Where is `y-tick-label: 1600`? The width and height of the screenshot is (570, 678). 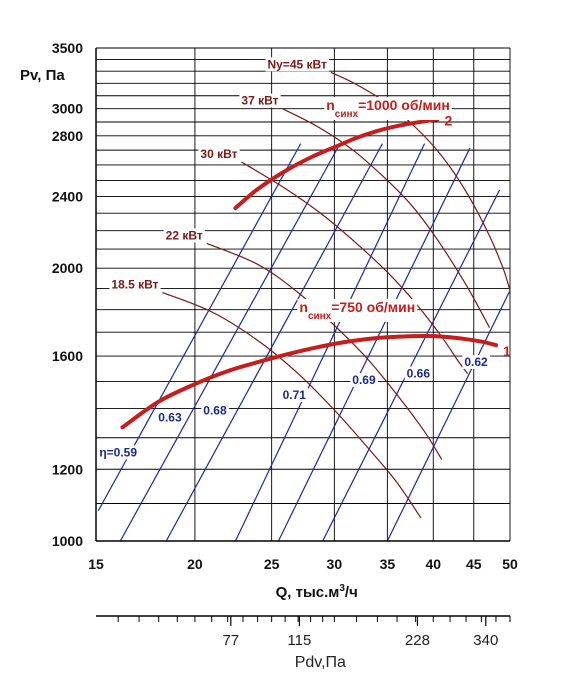
y-tick-label: 1600 is located at coordinates (67, 356).